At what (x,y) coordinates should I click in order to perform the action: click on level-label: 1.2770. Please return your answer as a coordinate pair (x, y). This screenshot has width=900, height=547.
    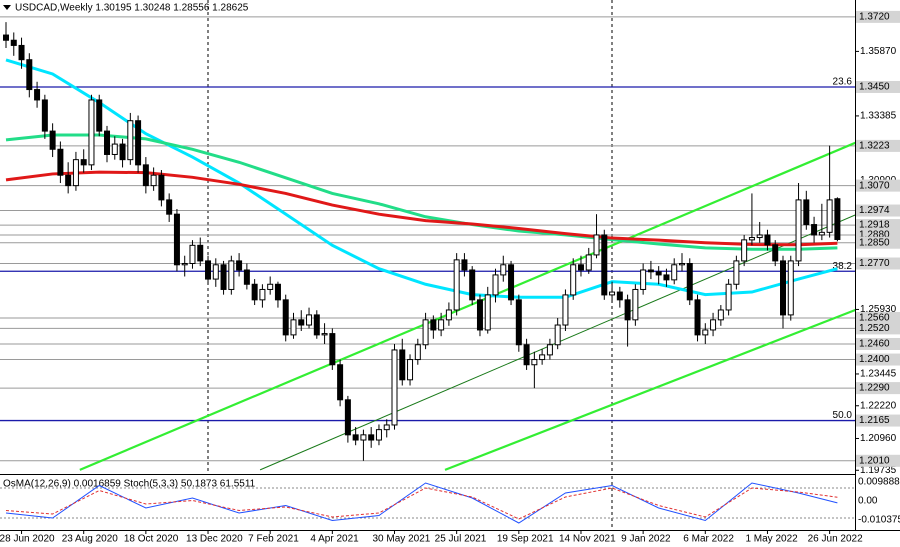
    Looking at the image, I should click on (874, 263).